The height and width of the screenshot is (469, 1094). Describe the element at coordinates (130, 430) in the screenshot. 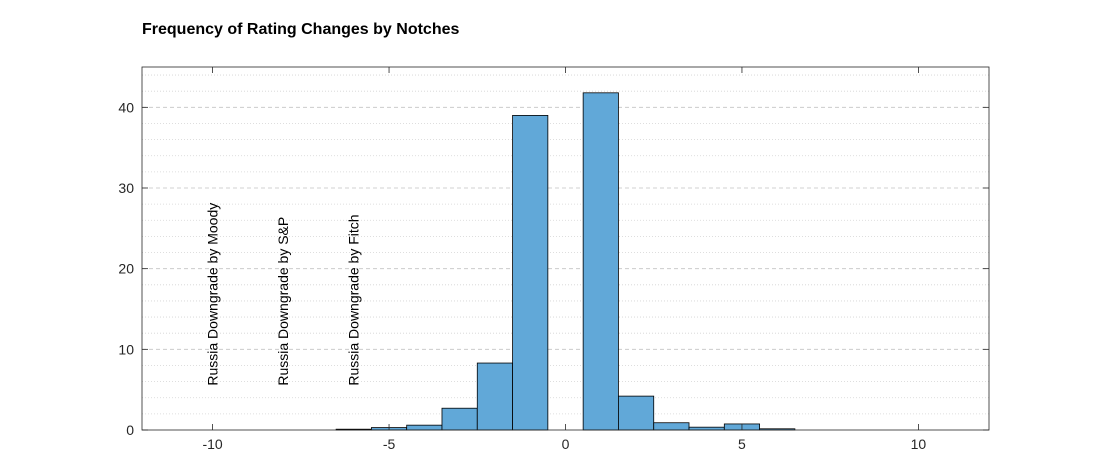

I see `y-tick-label: 0` at that location.